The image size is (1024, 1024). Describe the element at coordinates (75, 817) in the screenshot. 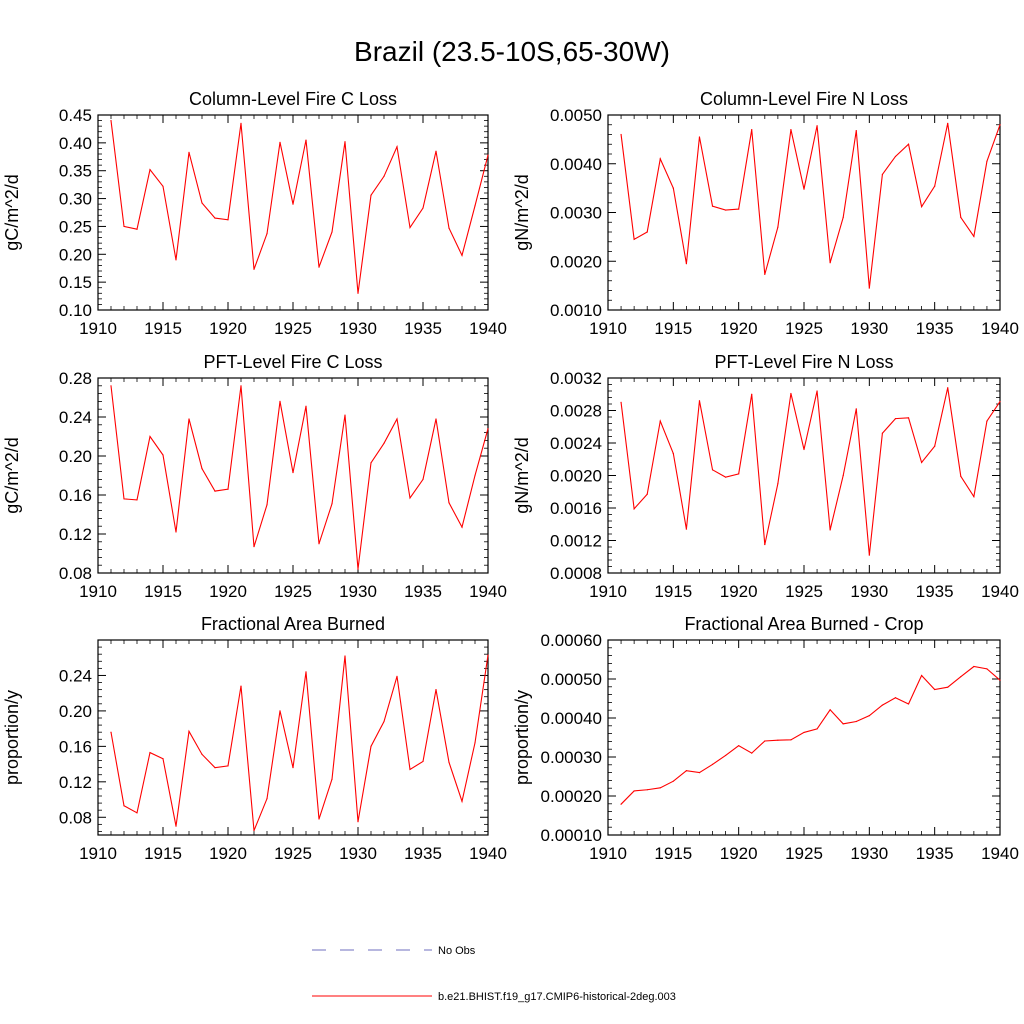

I see `y-tick-label: 0.08` at that location.